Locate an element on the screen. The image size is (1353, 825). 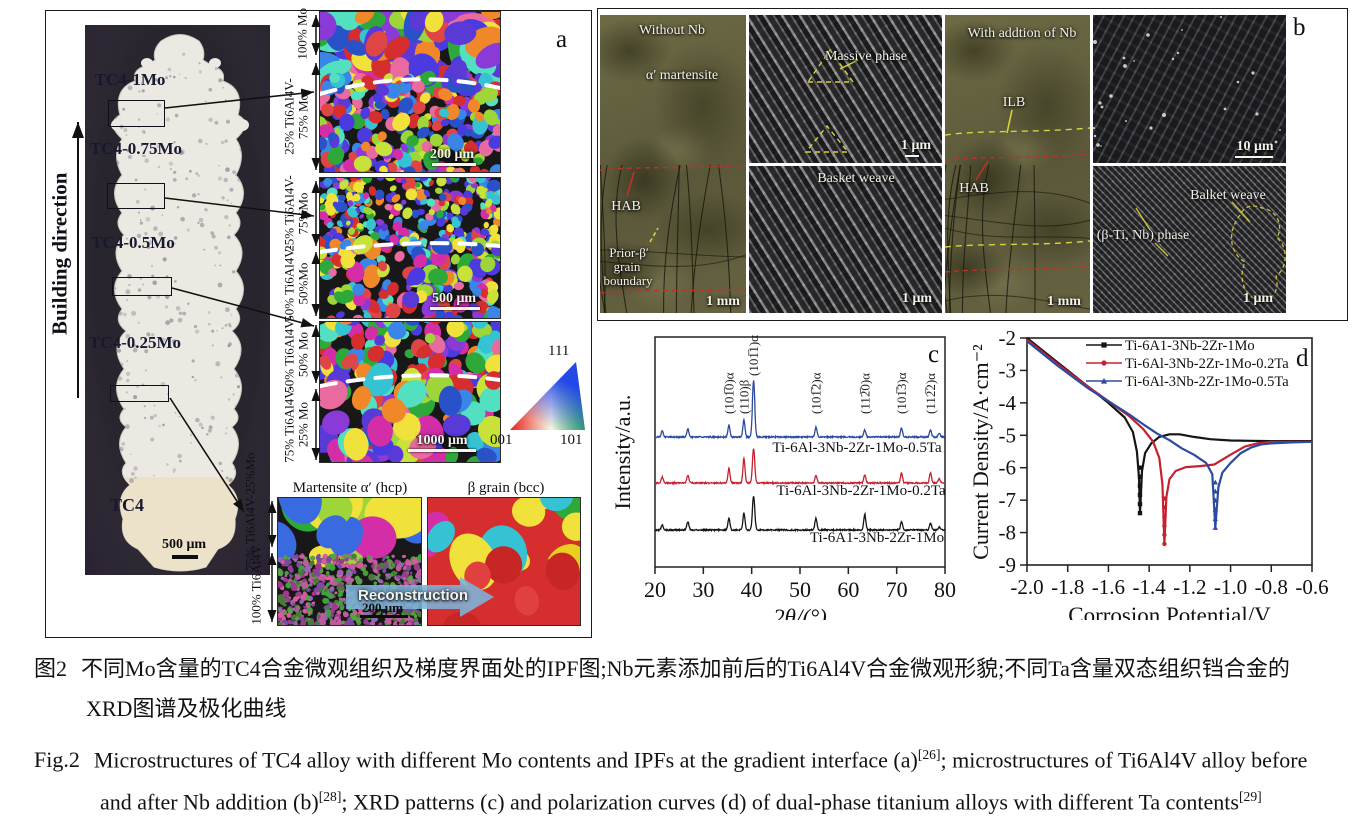
xrd-series-label: Ti-6A1-3Nb-2Zr-1Mo is located at coordinates (877, 538).